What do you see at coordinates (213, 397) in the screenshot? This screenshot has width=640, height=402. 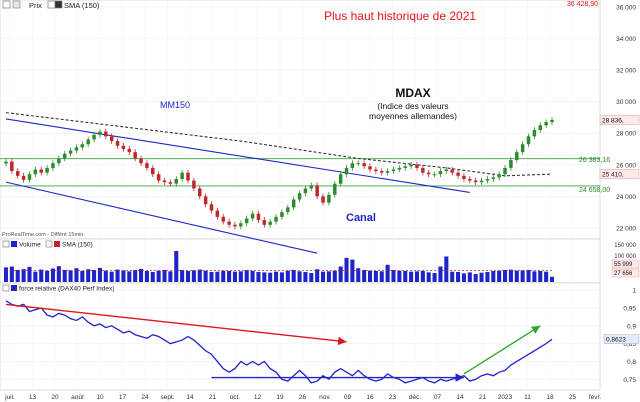 I see `time-tick-label: 21` at bounding box center [213, 397].